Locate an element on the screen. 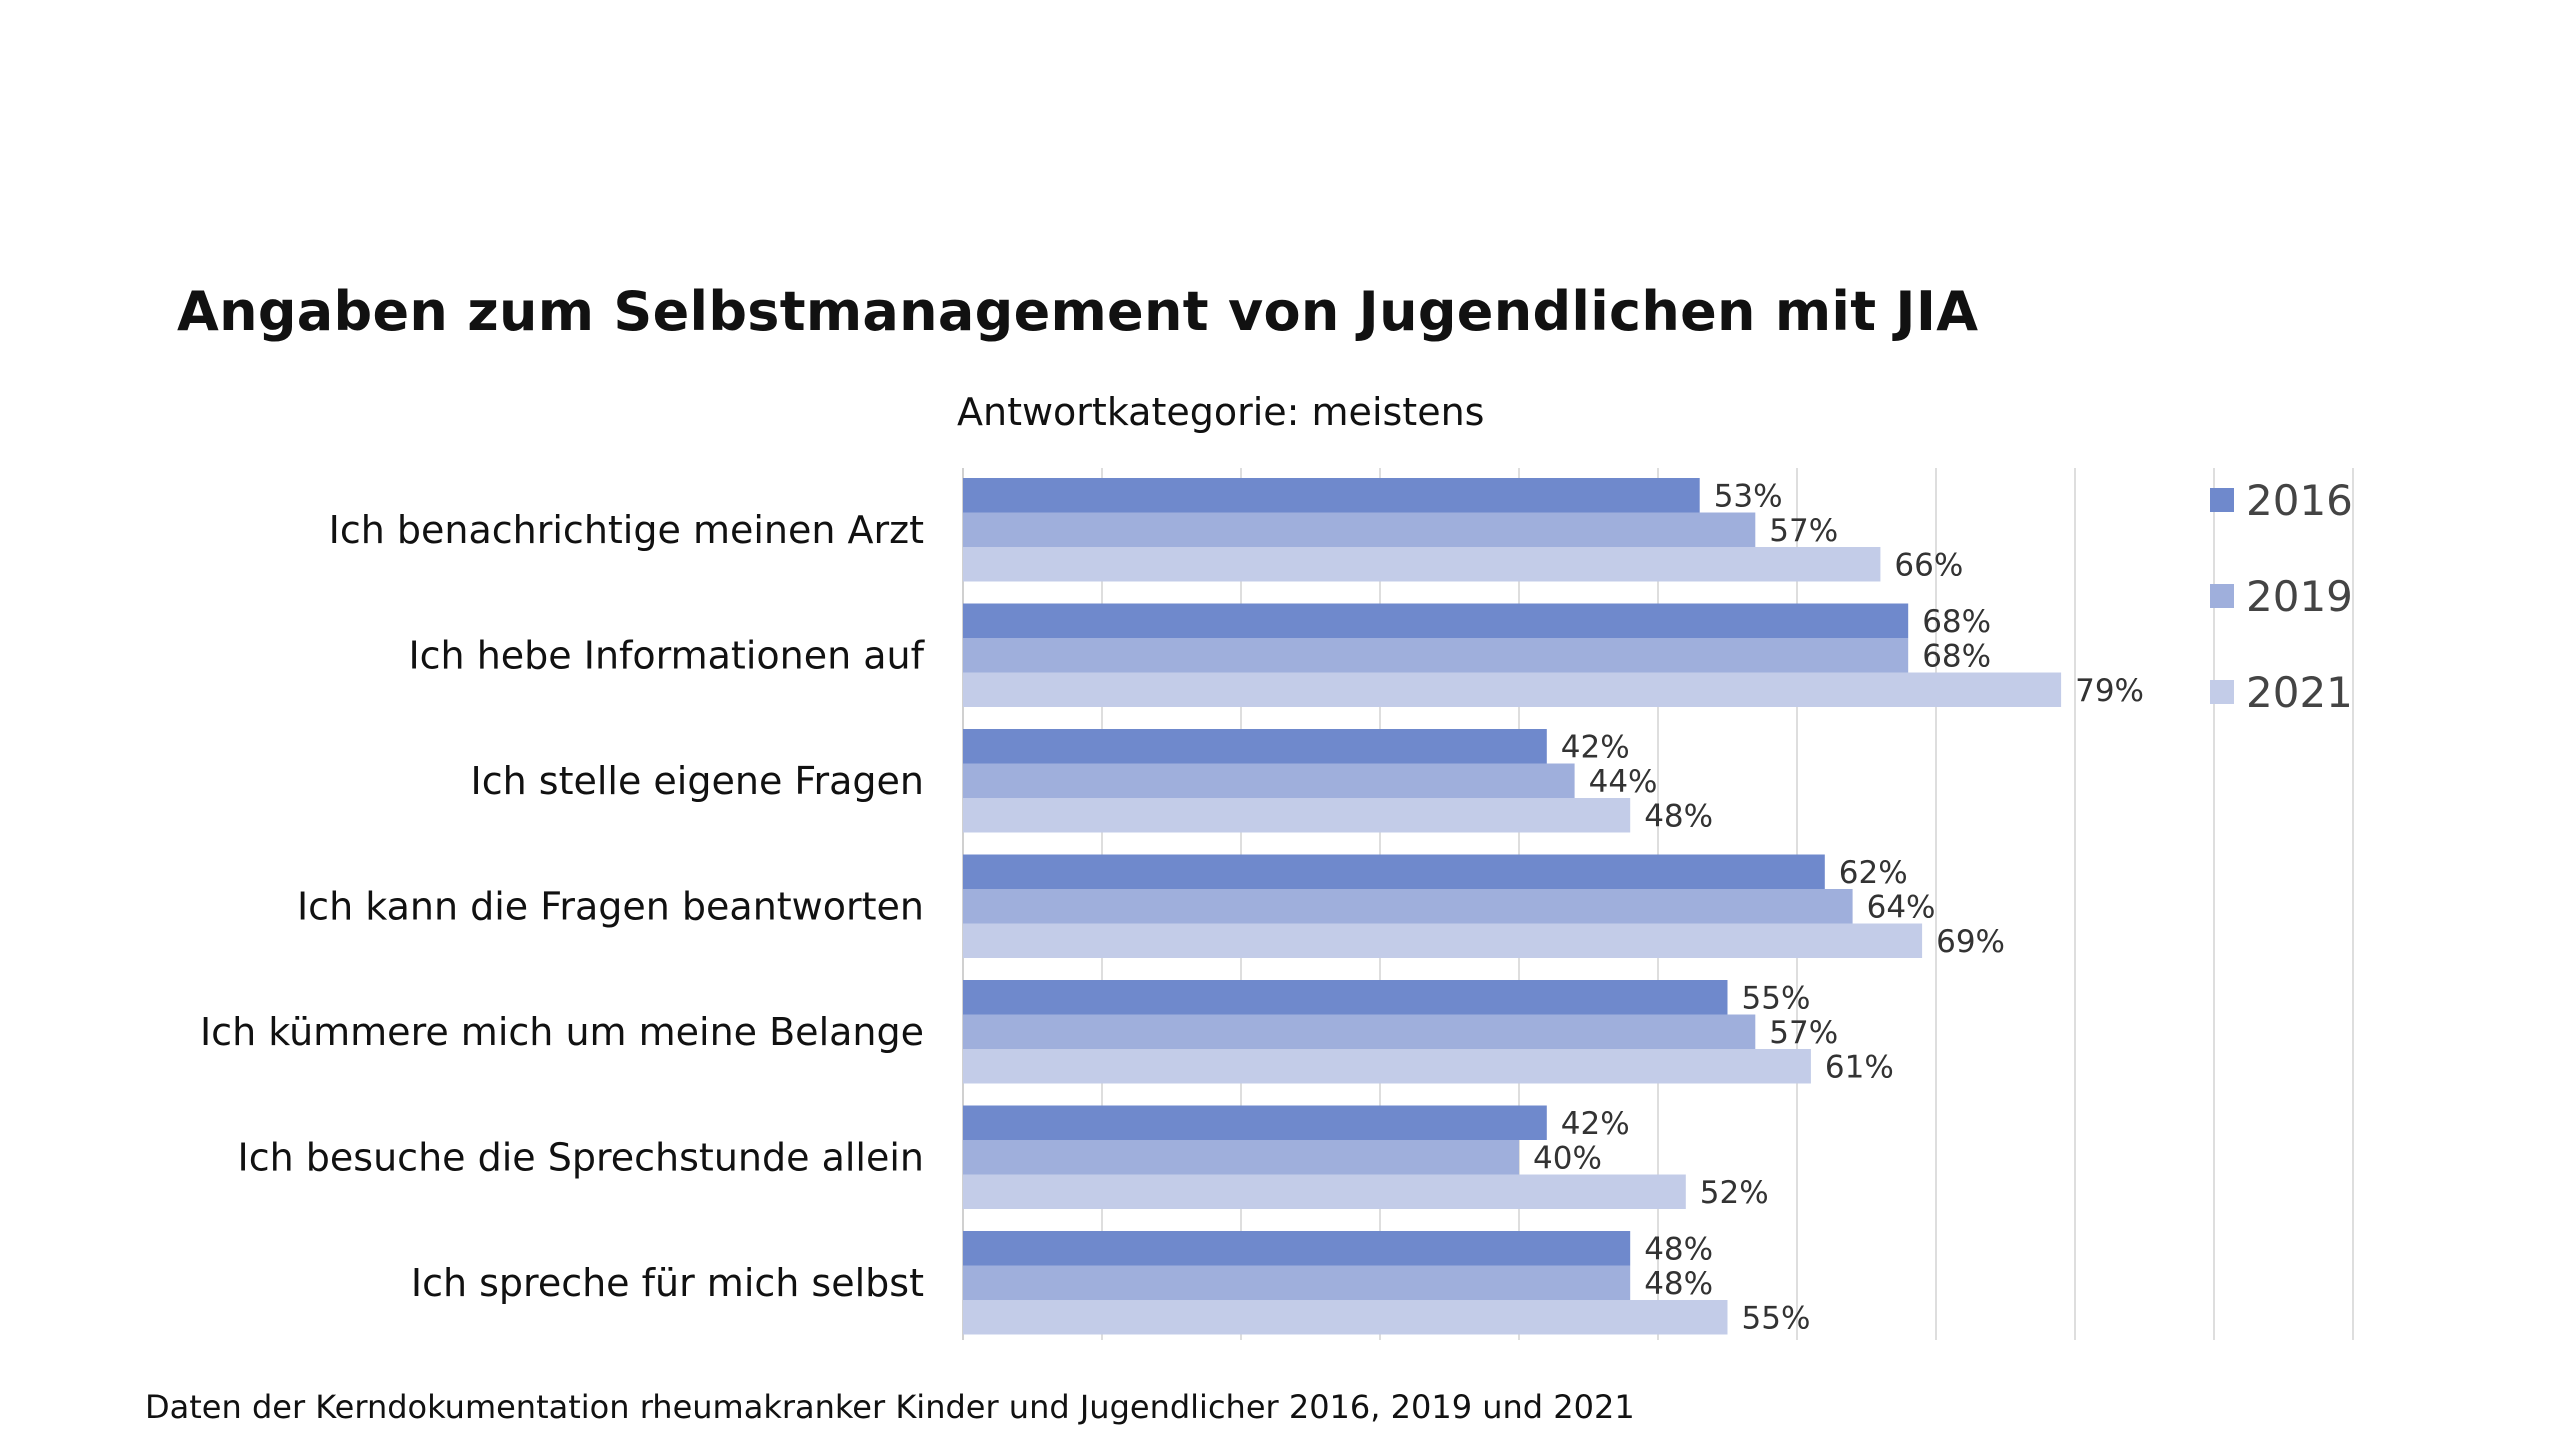 The width and height of the screenshot is (2560, 1440). category-label: Ich stelle eigene Fragen is located at coordinates (697, 781).